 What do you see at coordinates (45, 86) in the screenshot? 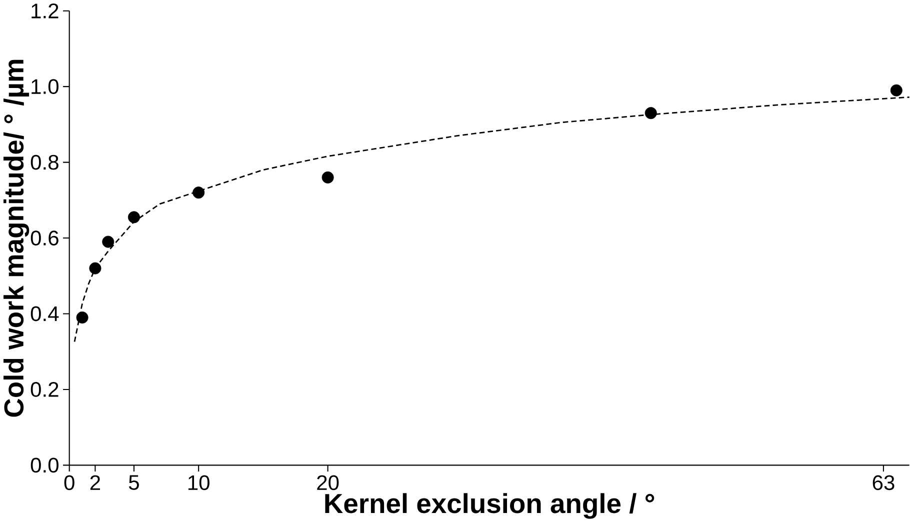
I see `y-tick-label: 1.0` at bounding box center [45, 86].